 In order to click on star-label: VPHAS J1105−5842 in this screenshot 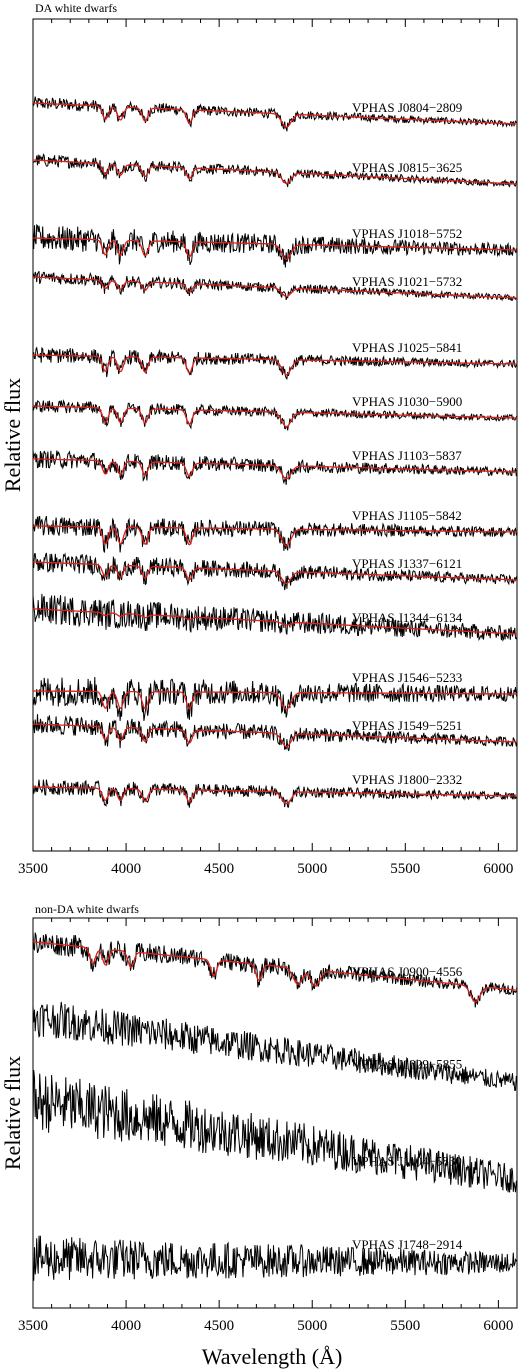, I will do `click(407, 515)`.